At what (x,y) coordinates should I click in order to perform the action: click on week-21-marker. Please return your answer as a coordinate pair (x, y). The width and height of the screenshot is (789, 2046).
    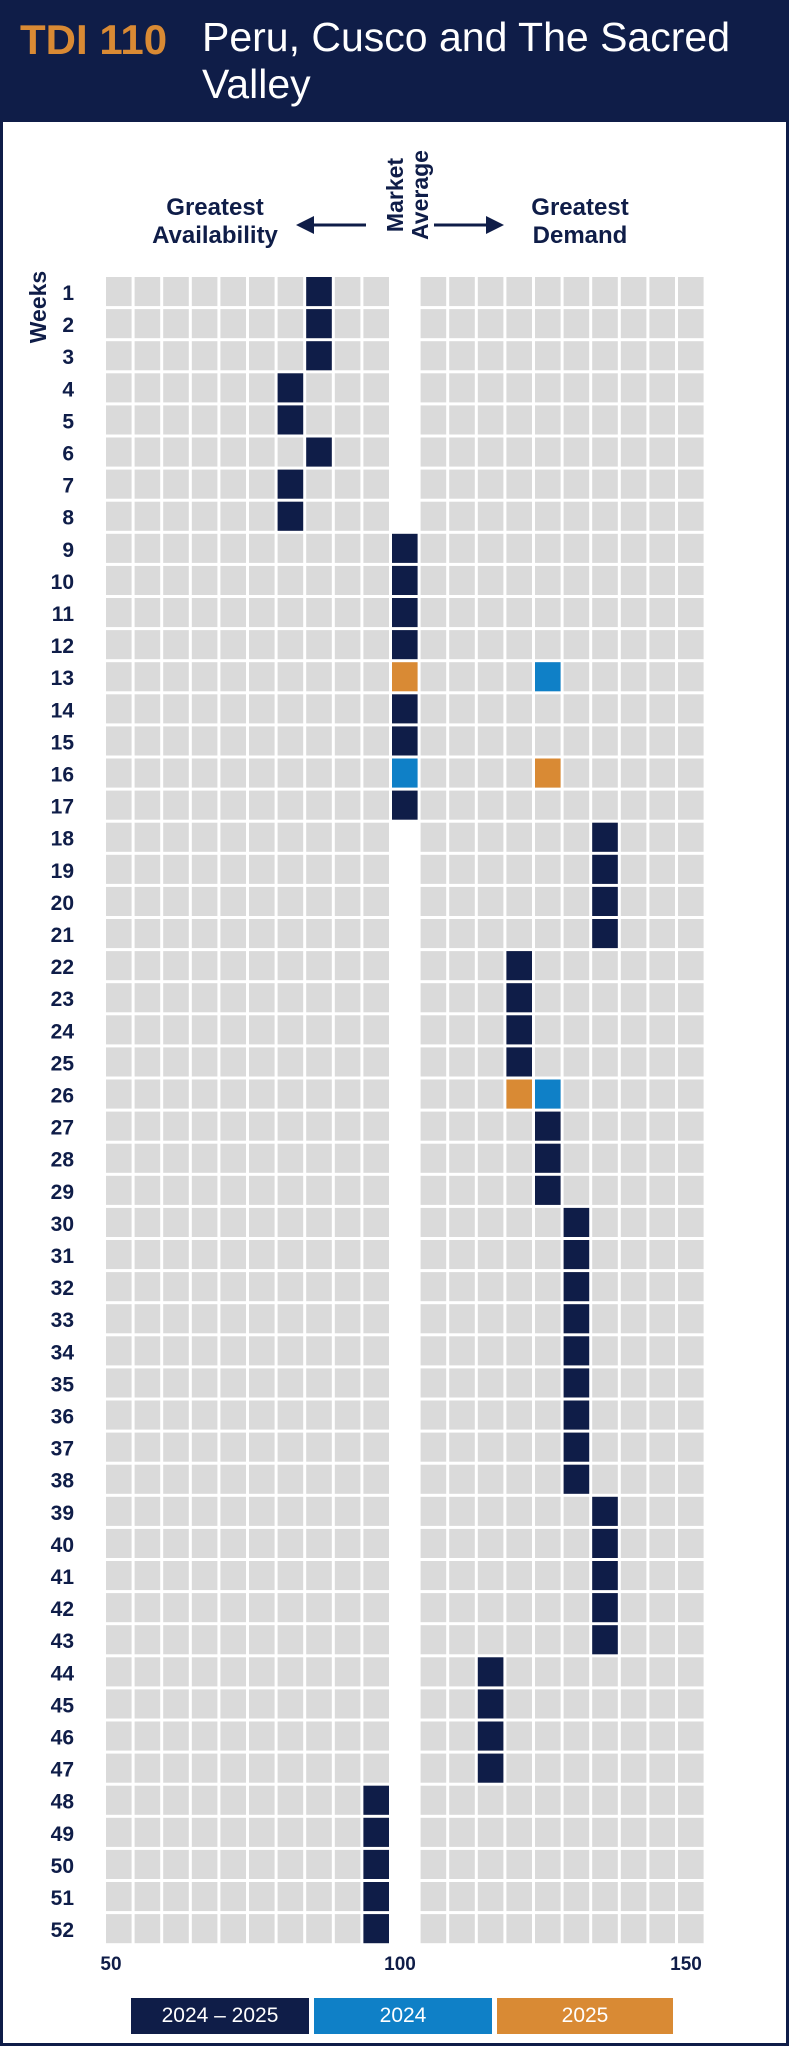
    Looking at the image, I should click on (605, 934).